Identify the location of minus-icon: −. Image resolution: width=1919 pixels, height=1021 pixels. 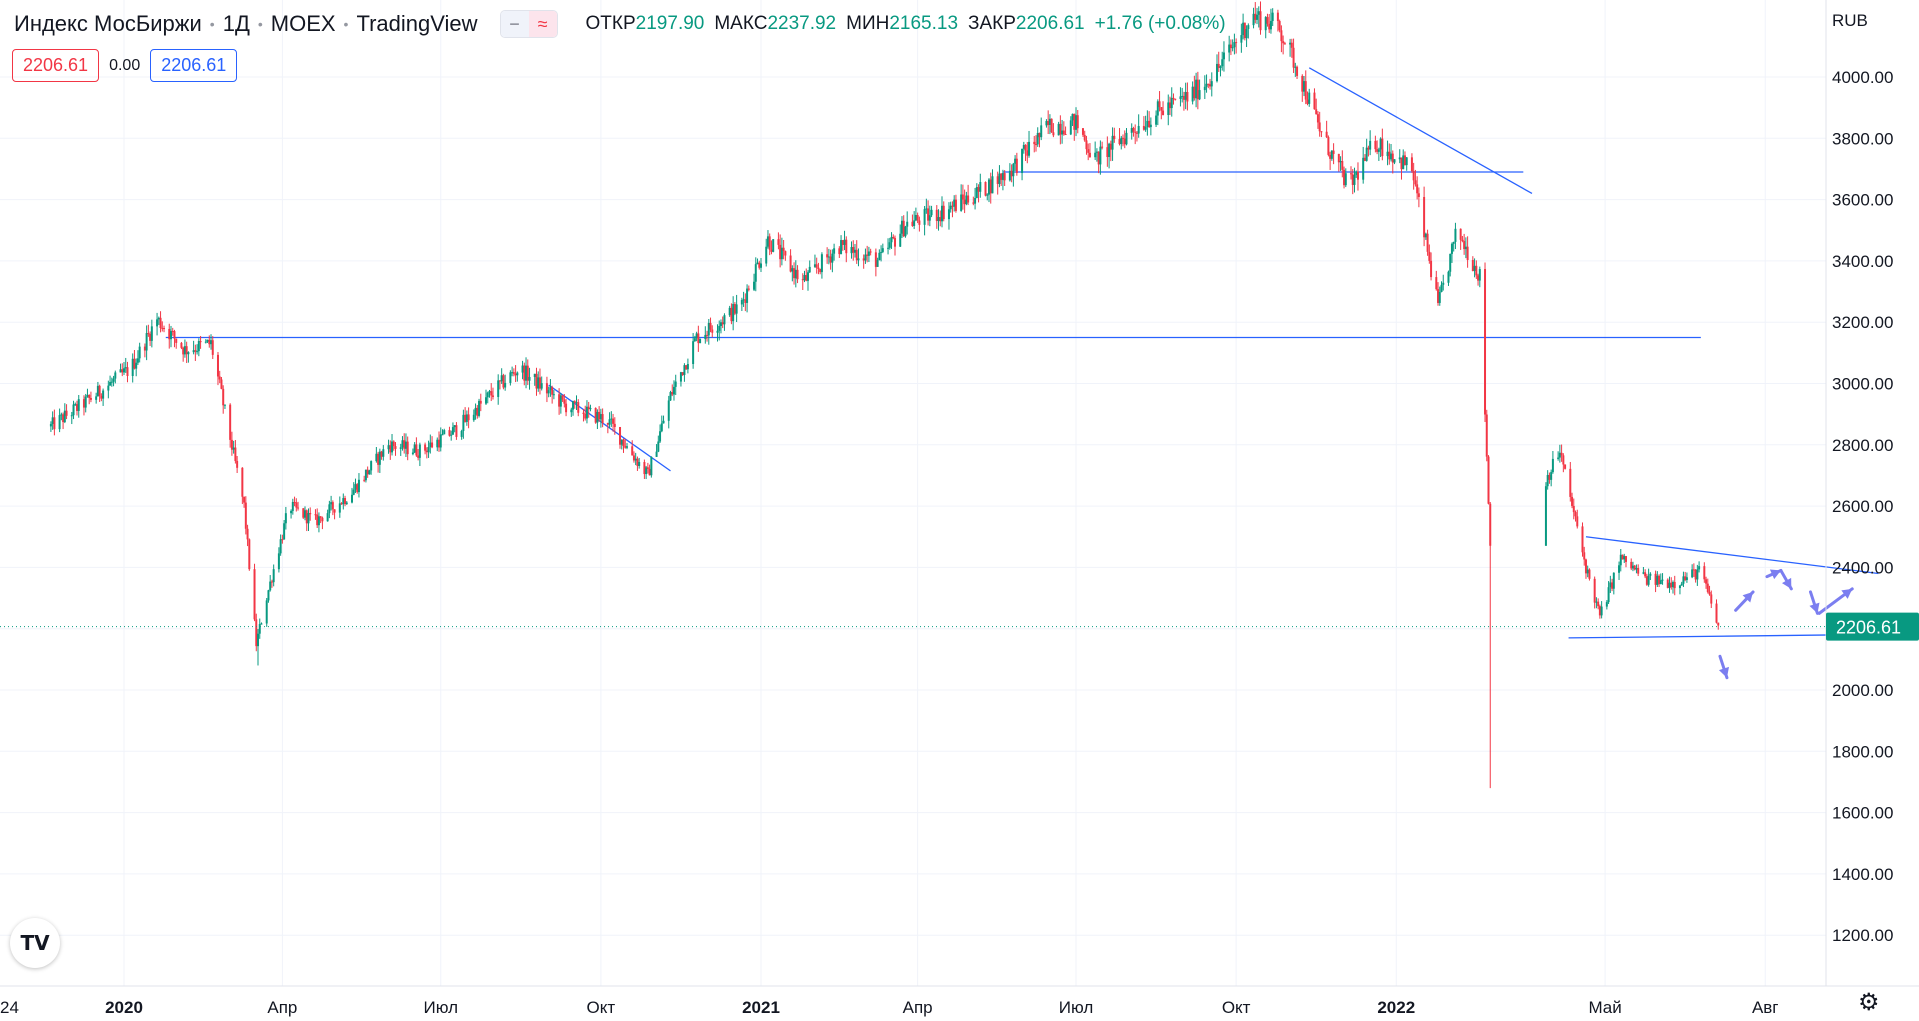
(514, 24).